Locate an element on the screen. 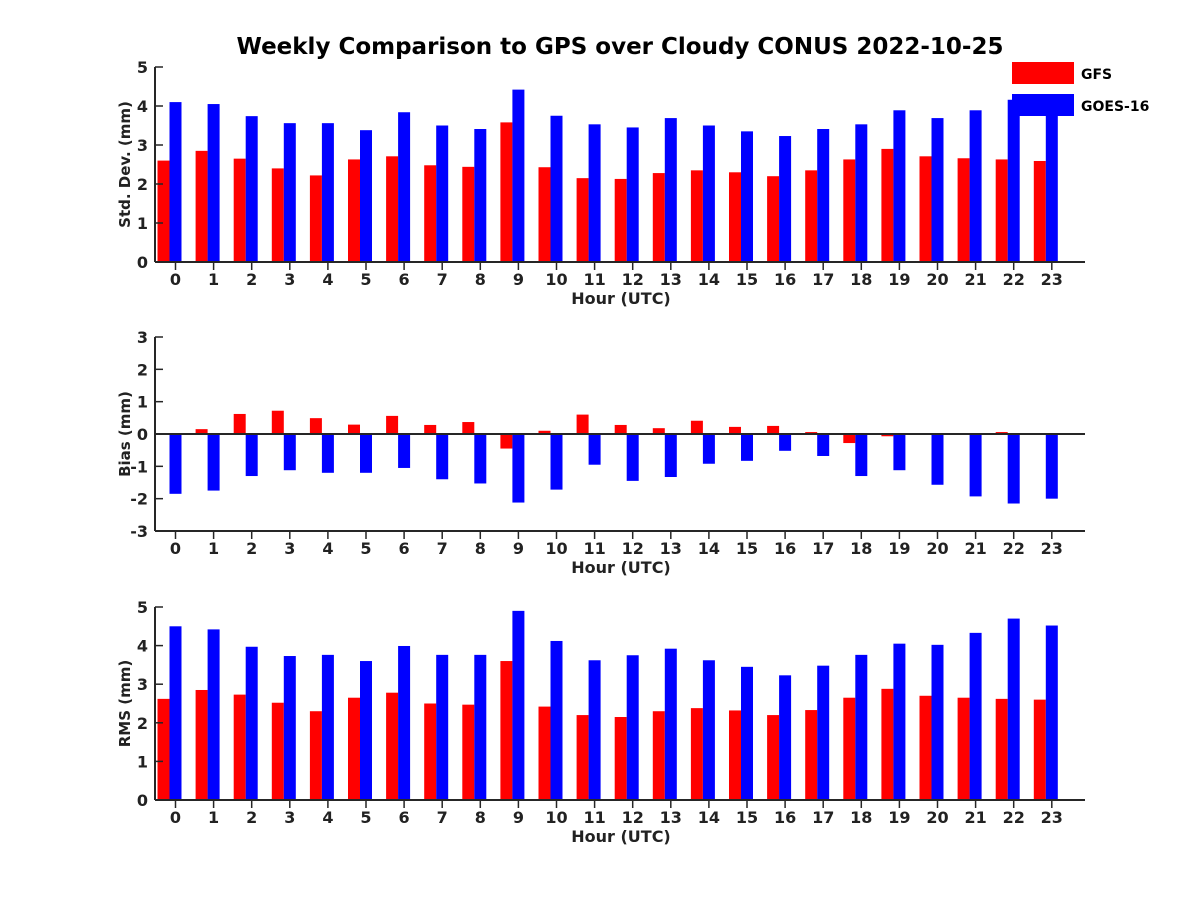 This screenshot has width=1200, height=900. x-tick-label: 23 is located at coordinates (1052, 817).